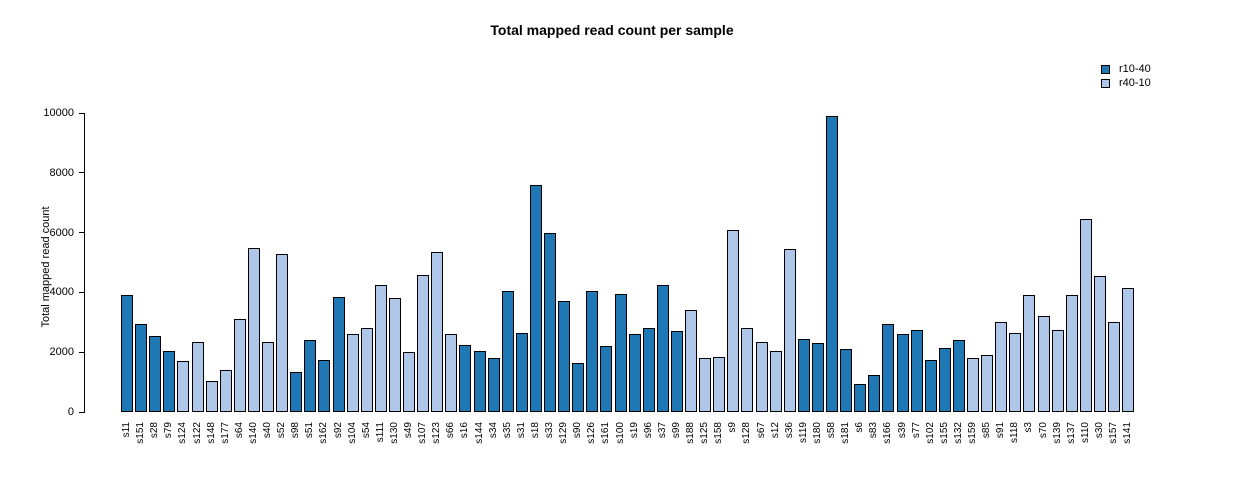 The width and height of the screenshot is (1238, 500). Describe the element at coordinates (761, 376) in the screenshot. I see `bar-s67` at that location.